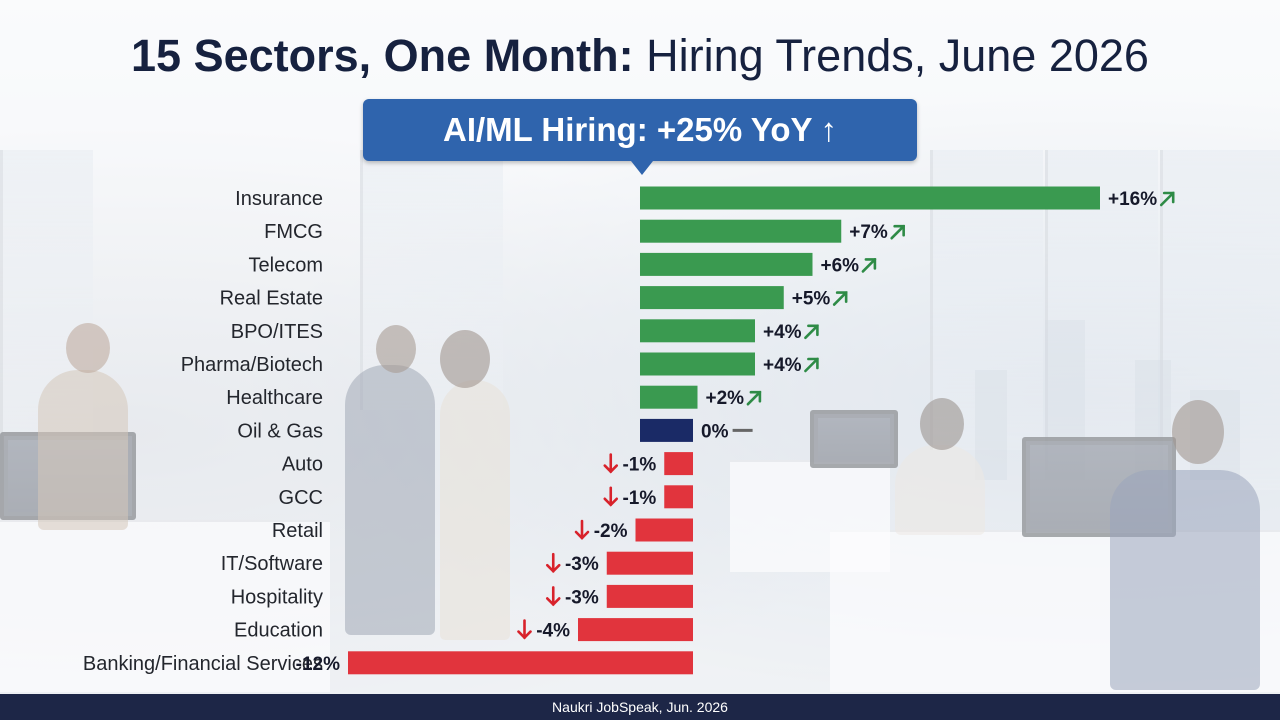 The image size is (1280, 720). What do you see at coordinates (278, 631) in the screenshot?
I see `category-label-education: Education` at bounding box center [278, 631].